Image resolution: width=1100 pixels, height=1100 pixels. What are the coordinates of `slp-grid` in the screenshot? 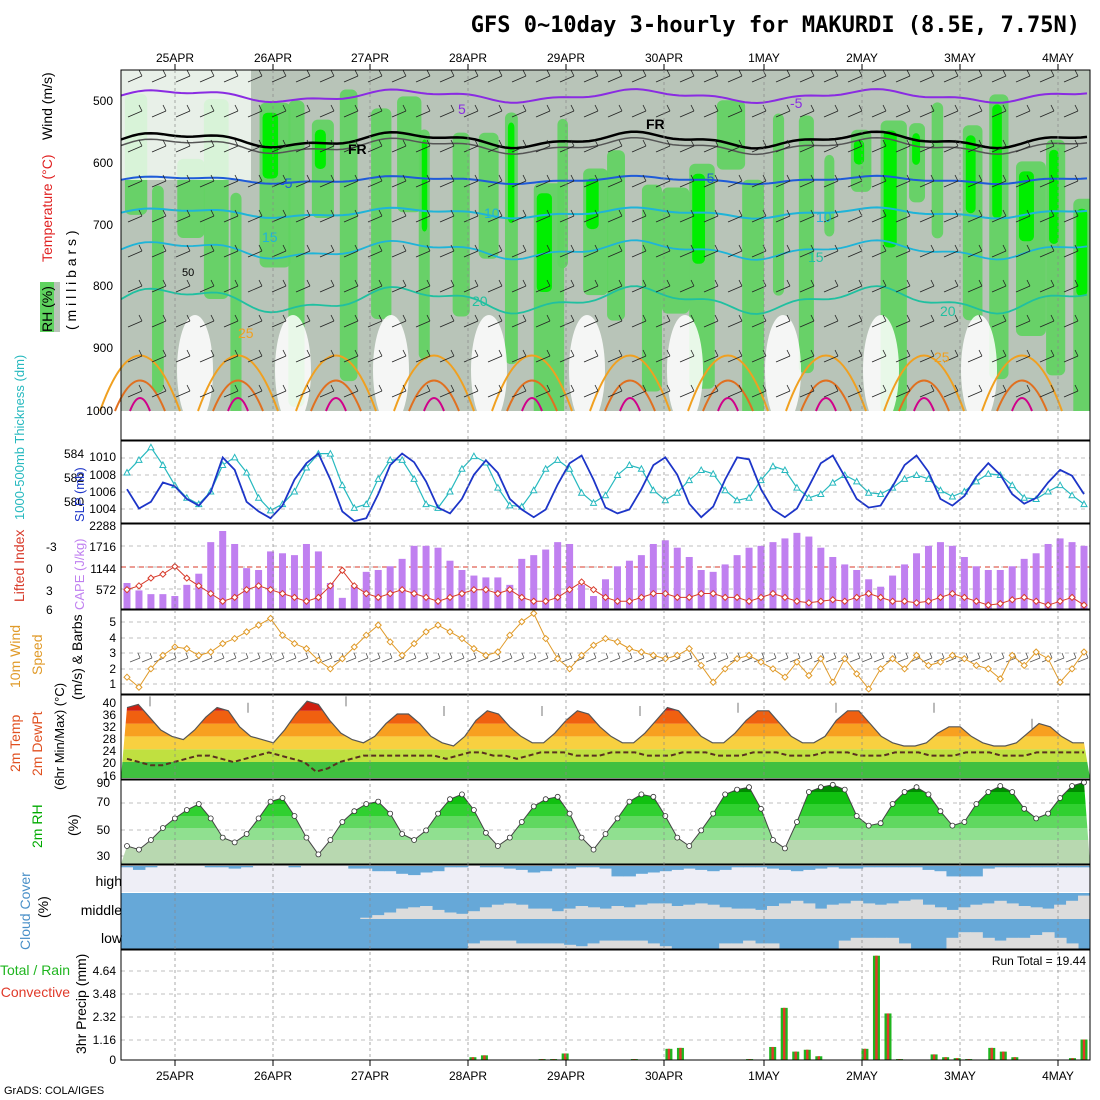 It's located at (605, 483).